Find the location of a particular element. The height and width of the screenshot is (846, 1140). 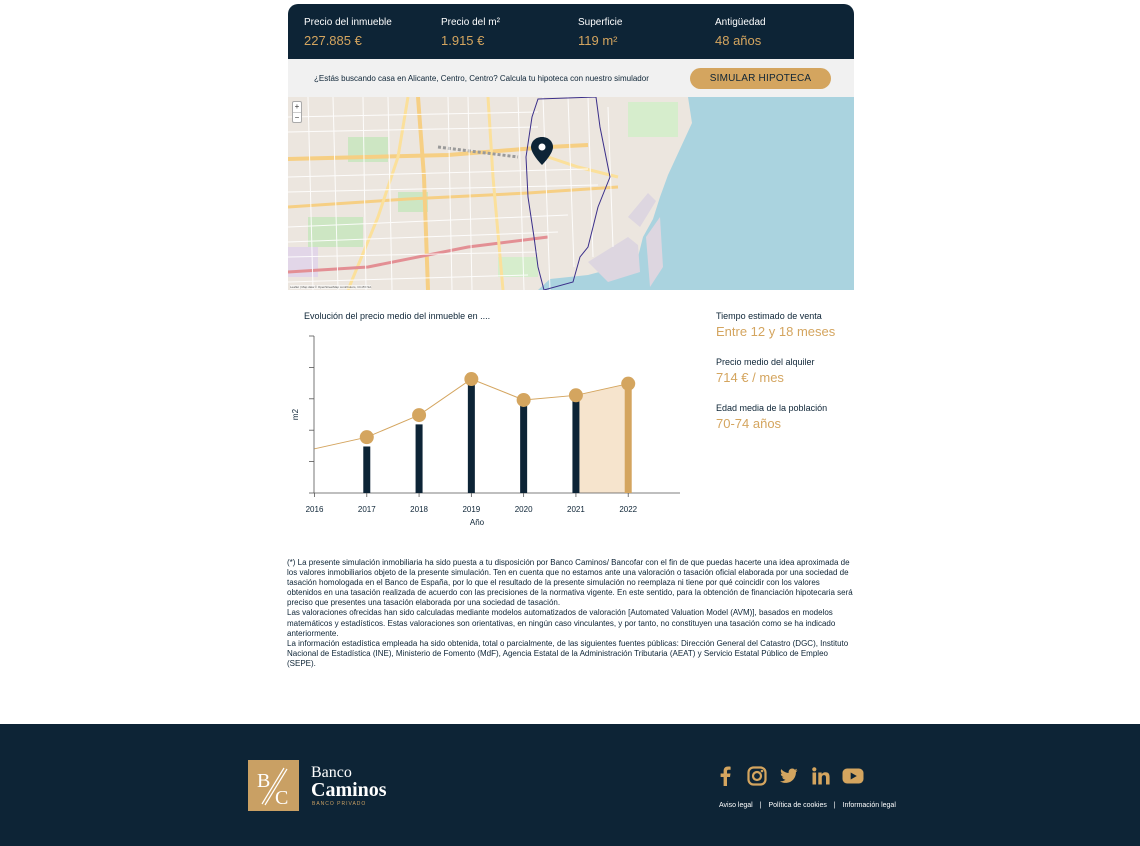

bar-2017 is located at coordinates (367, 469).